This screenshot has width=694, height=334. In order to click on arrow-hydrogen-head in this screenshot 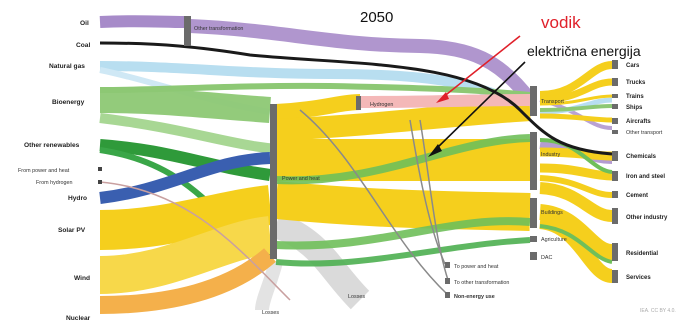, I will do `click(442, 97)`.